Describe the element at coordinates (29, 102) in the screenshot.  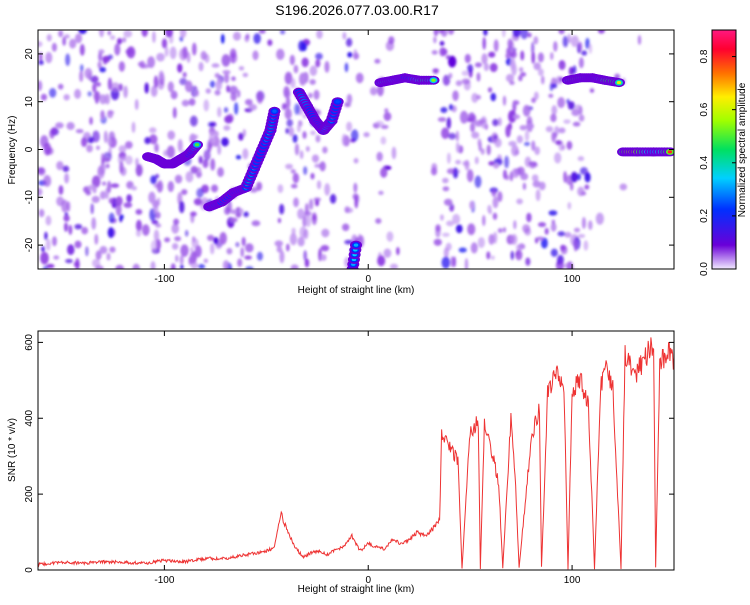
I see `y-tick-label: 10` at that location.